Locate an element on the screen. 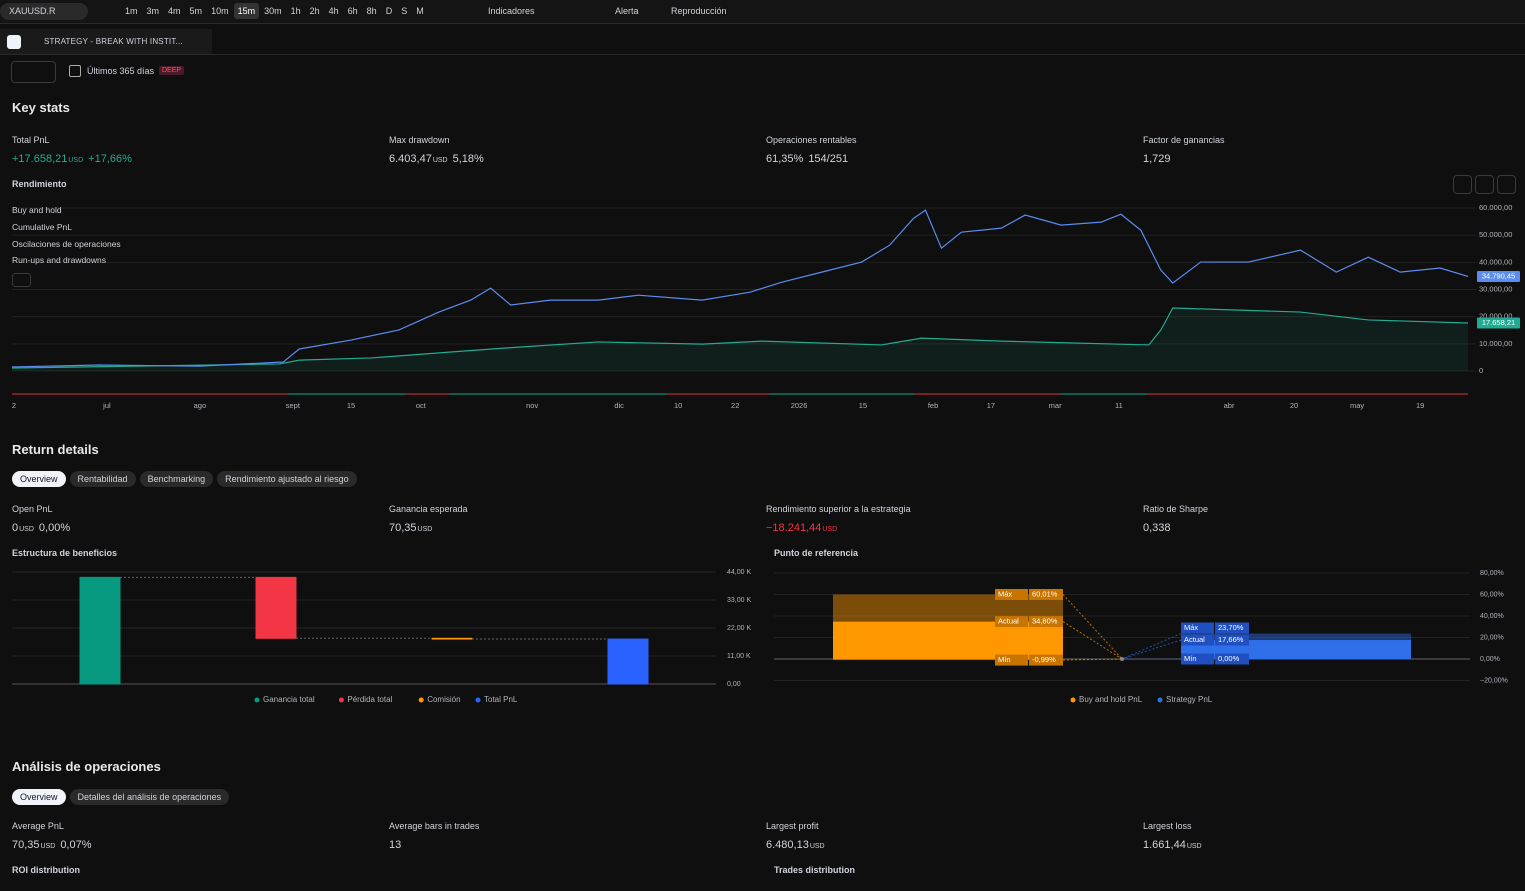 The width and height of the screenshot is (1525, 891). y-tick-label: 80,00% is located at coordinates (1492, 573).